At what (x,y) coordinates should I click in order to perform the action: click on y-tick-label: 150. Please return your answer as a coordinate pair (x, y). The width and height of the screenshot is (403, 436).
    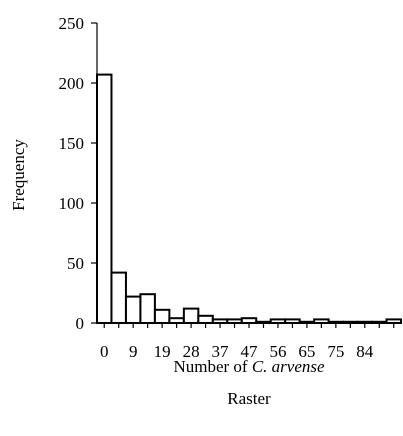
    Looking at the image, I should click on (72, 143).